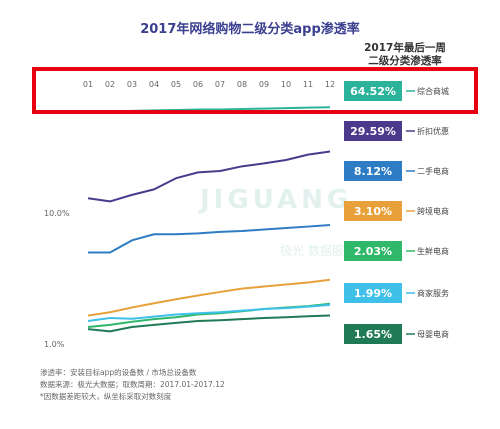  I want to click on legend-series-name: 二手电商, so click(433, 171).